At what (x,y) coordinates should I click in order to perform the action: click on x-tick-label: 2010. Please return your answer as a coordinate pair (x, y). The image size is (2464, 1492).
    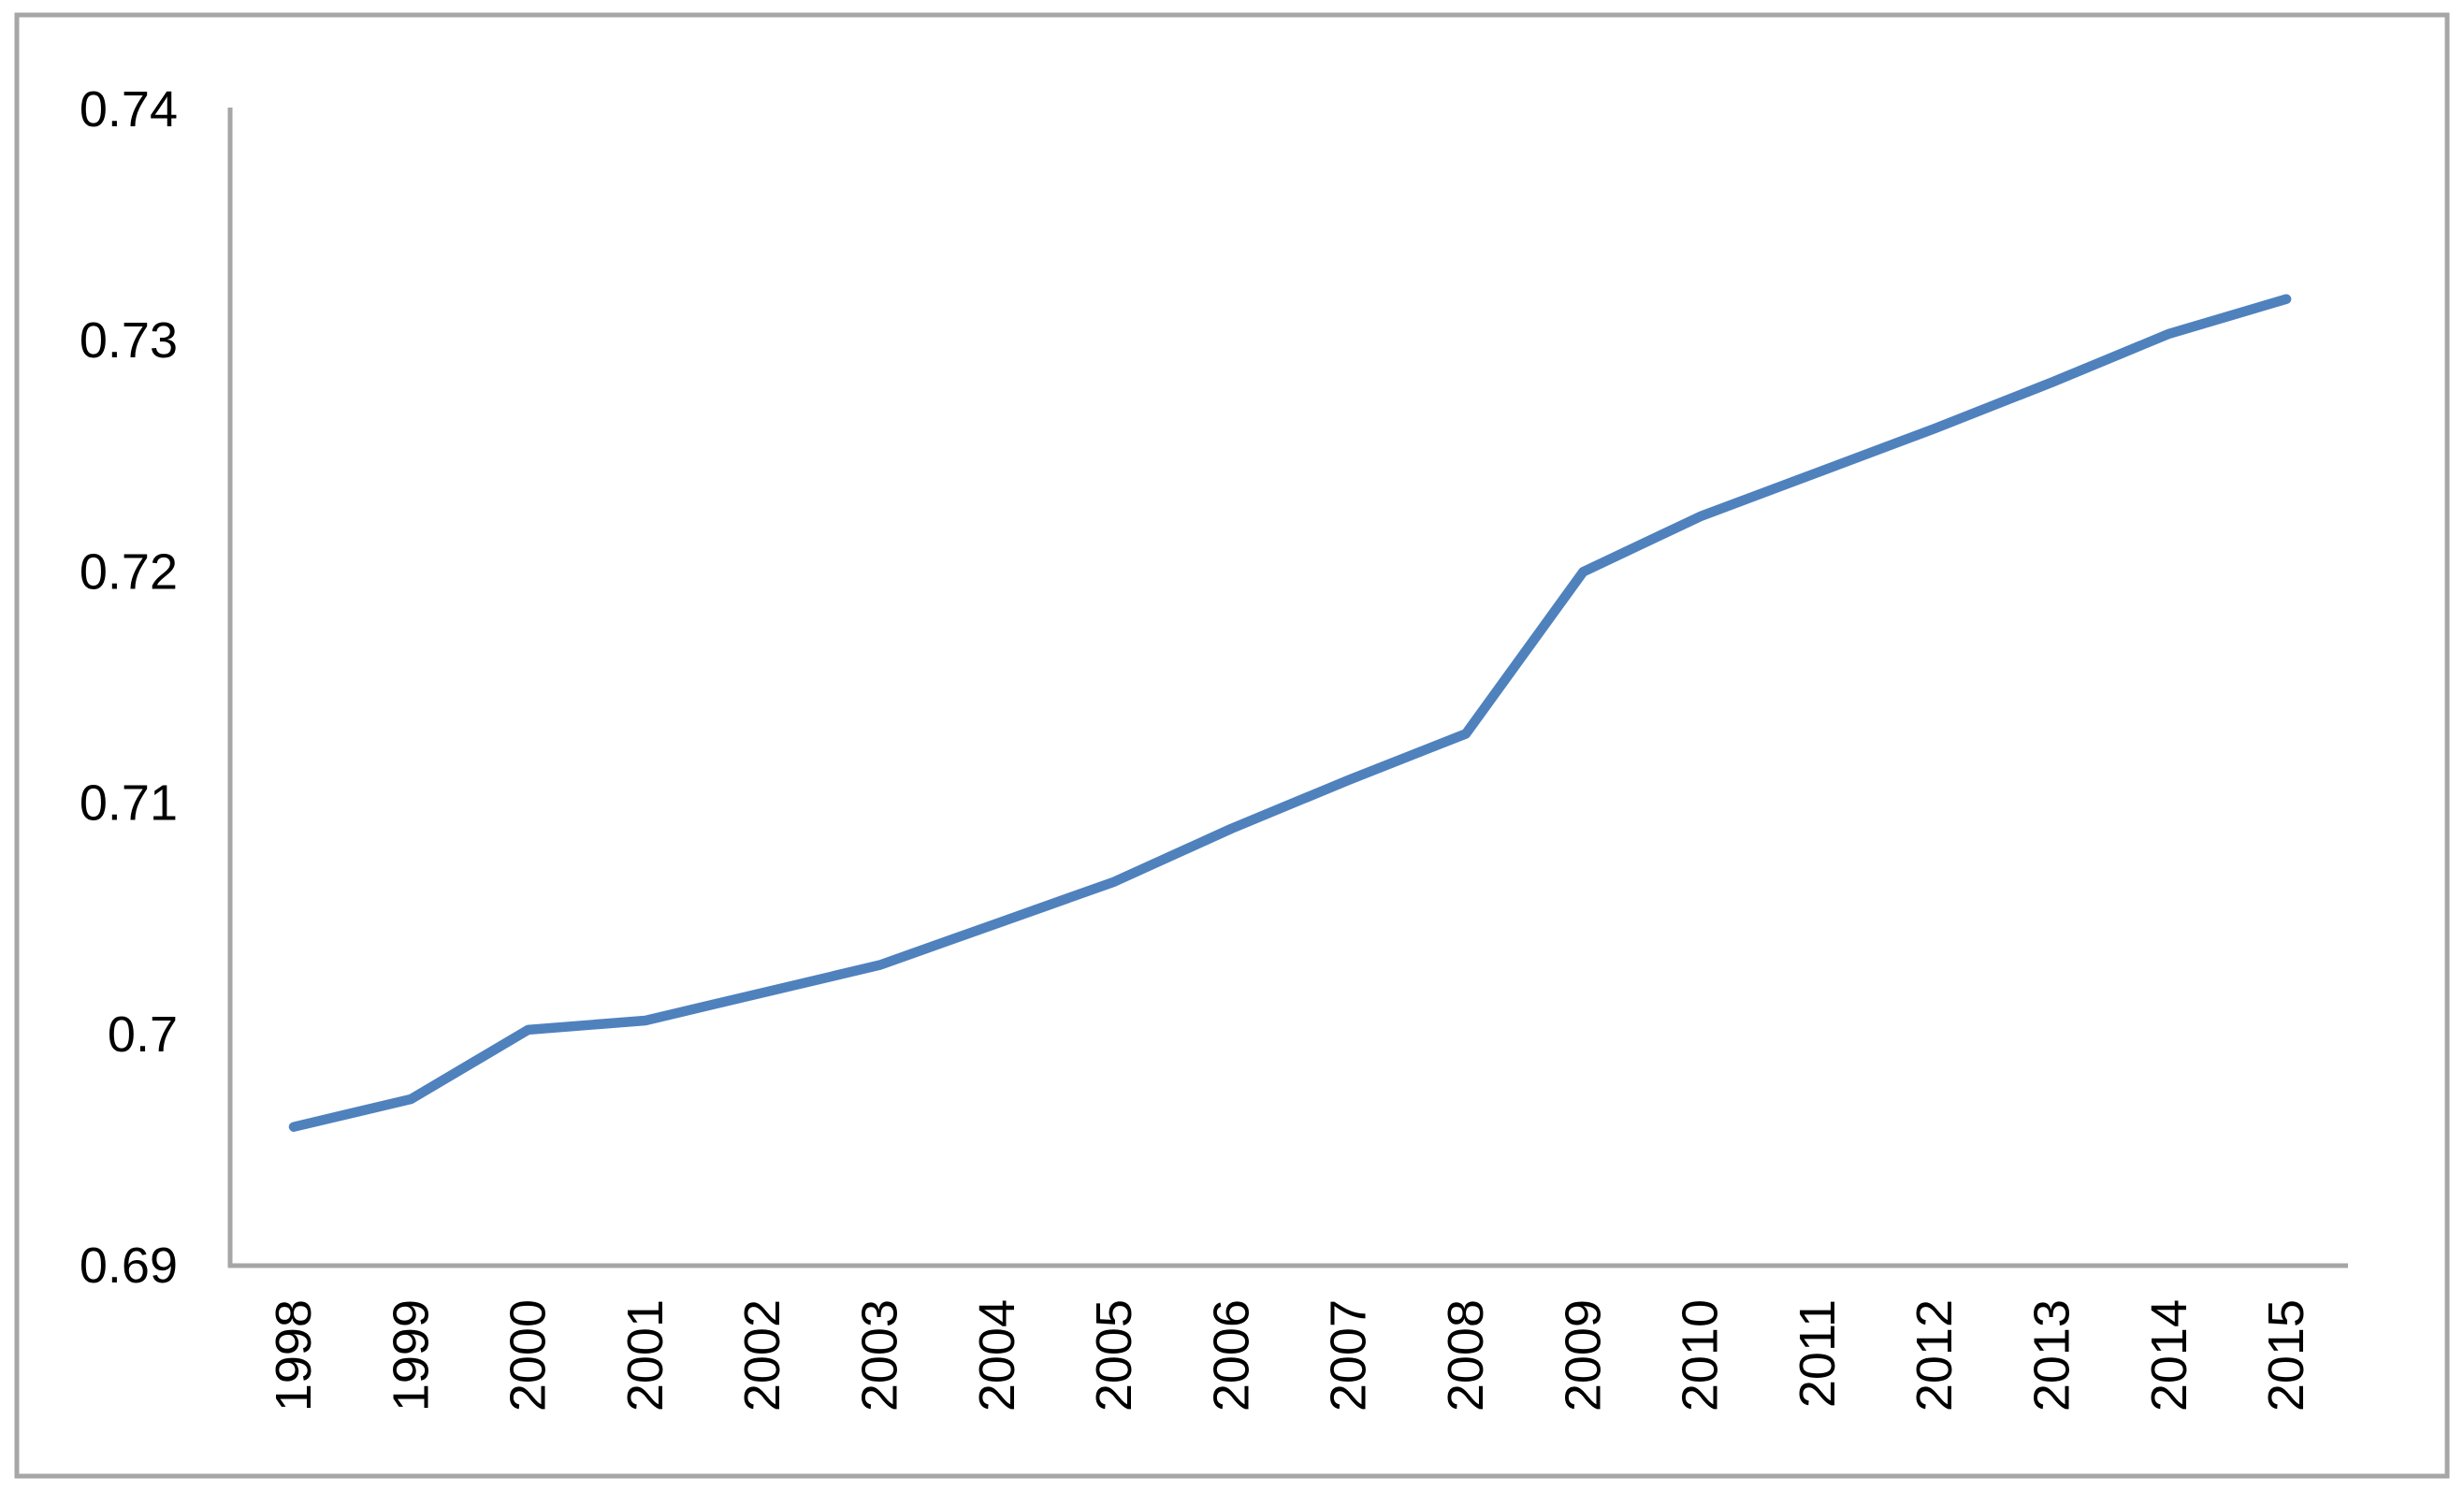
    Looking at the image, I should click on (1701, 1355).